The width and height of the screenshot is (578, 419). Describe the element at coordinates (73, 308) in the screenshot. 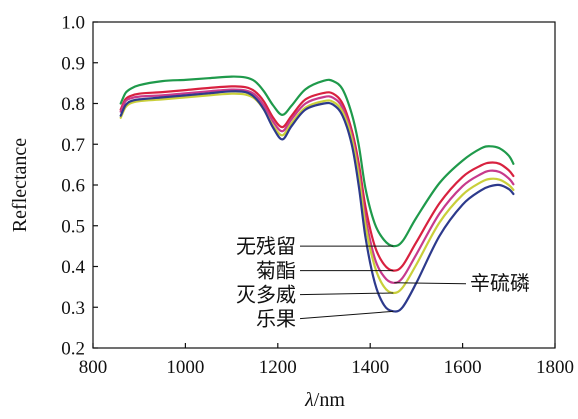

I see `y-tick-label: 0.3` at that location.